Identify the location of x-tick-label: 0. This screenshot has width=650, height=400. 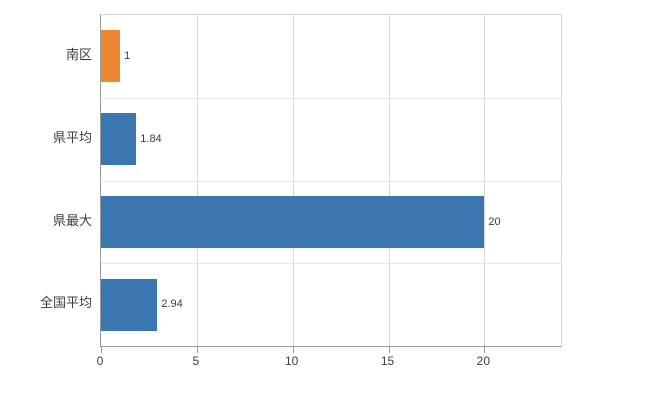
(100, 361).